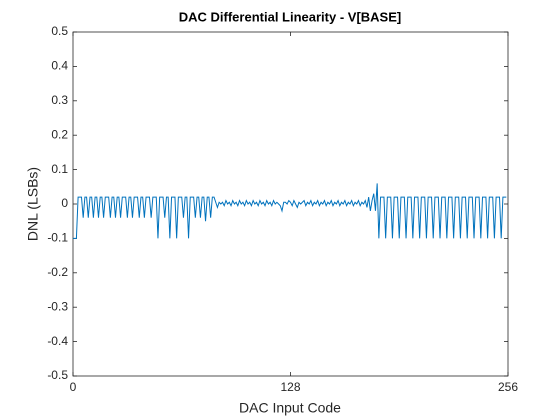 Image resolution: width=560 pixels, height=420 pixels. Describe the element at coordinates (290, 211) in the screenshot. I see `data-line` at that location.